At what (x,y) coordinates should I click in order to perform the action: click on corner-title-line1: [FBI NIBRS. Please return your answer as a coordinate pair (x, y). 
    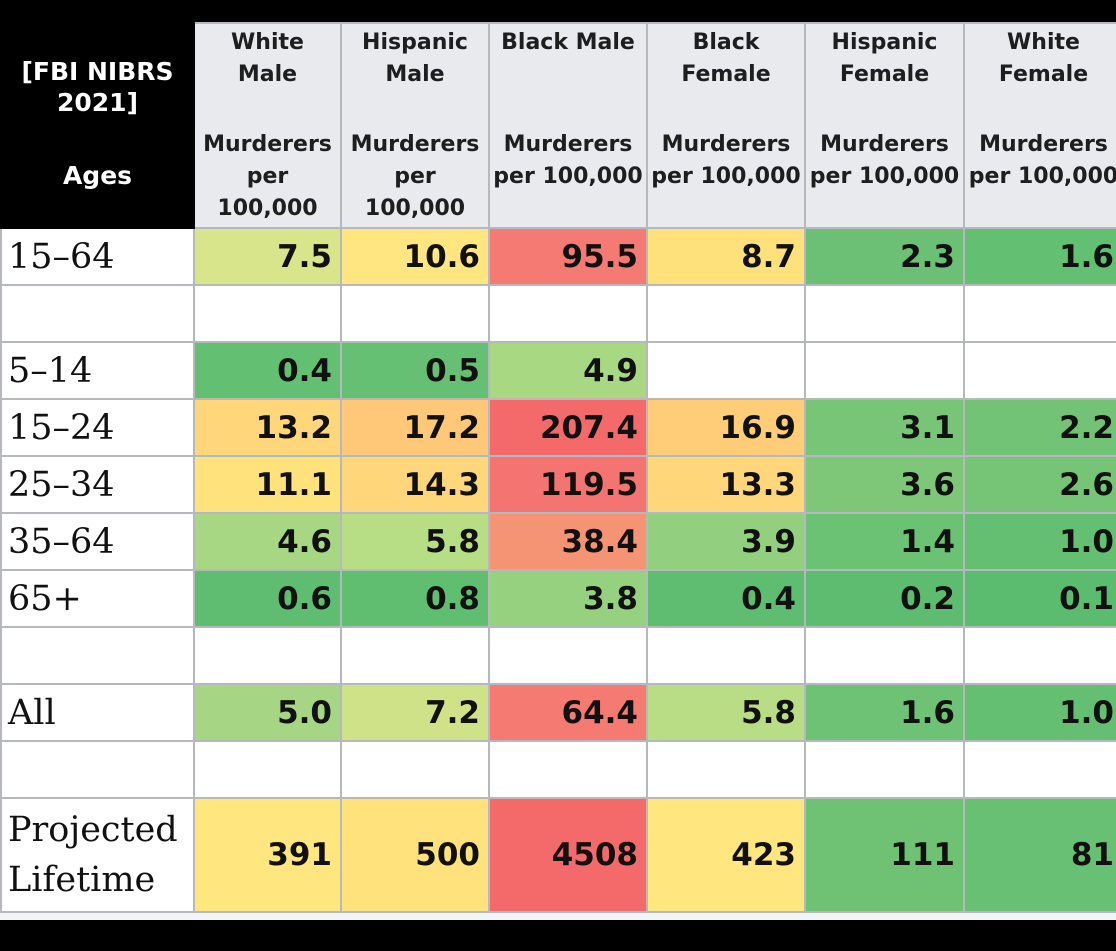
    Looking at the image, I should click on (97, 71).